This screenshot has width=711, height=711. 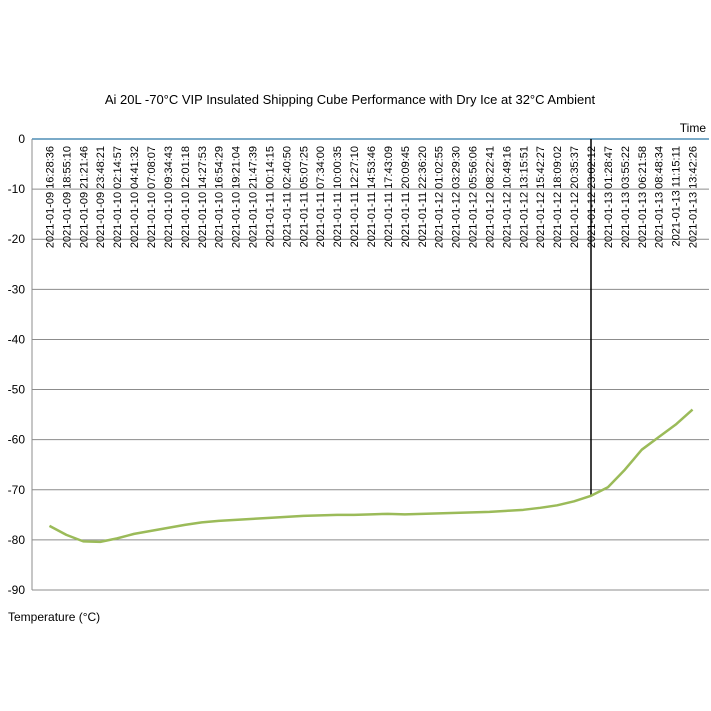 I want to click on x-tick-label: 2021-01-12 08:22:41, so click(x=490, y=197).